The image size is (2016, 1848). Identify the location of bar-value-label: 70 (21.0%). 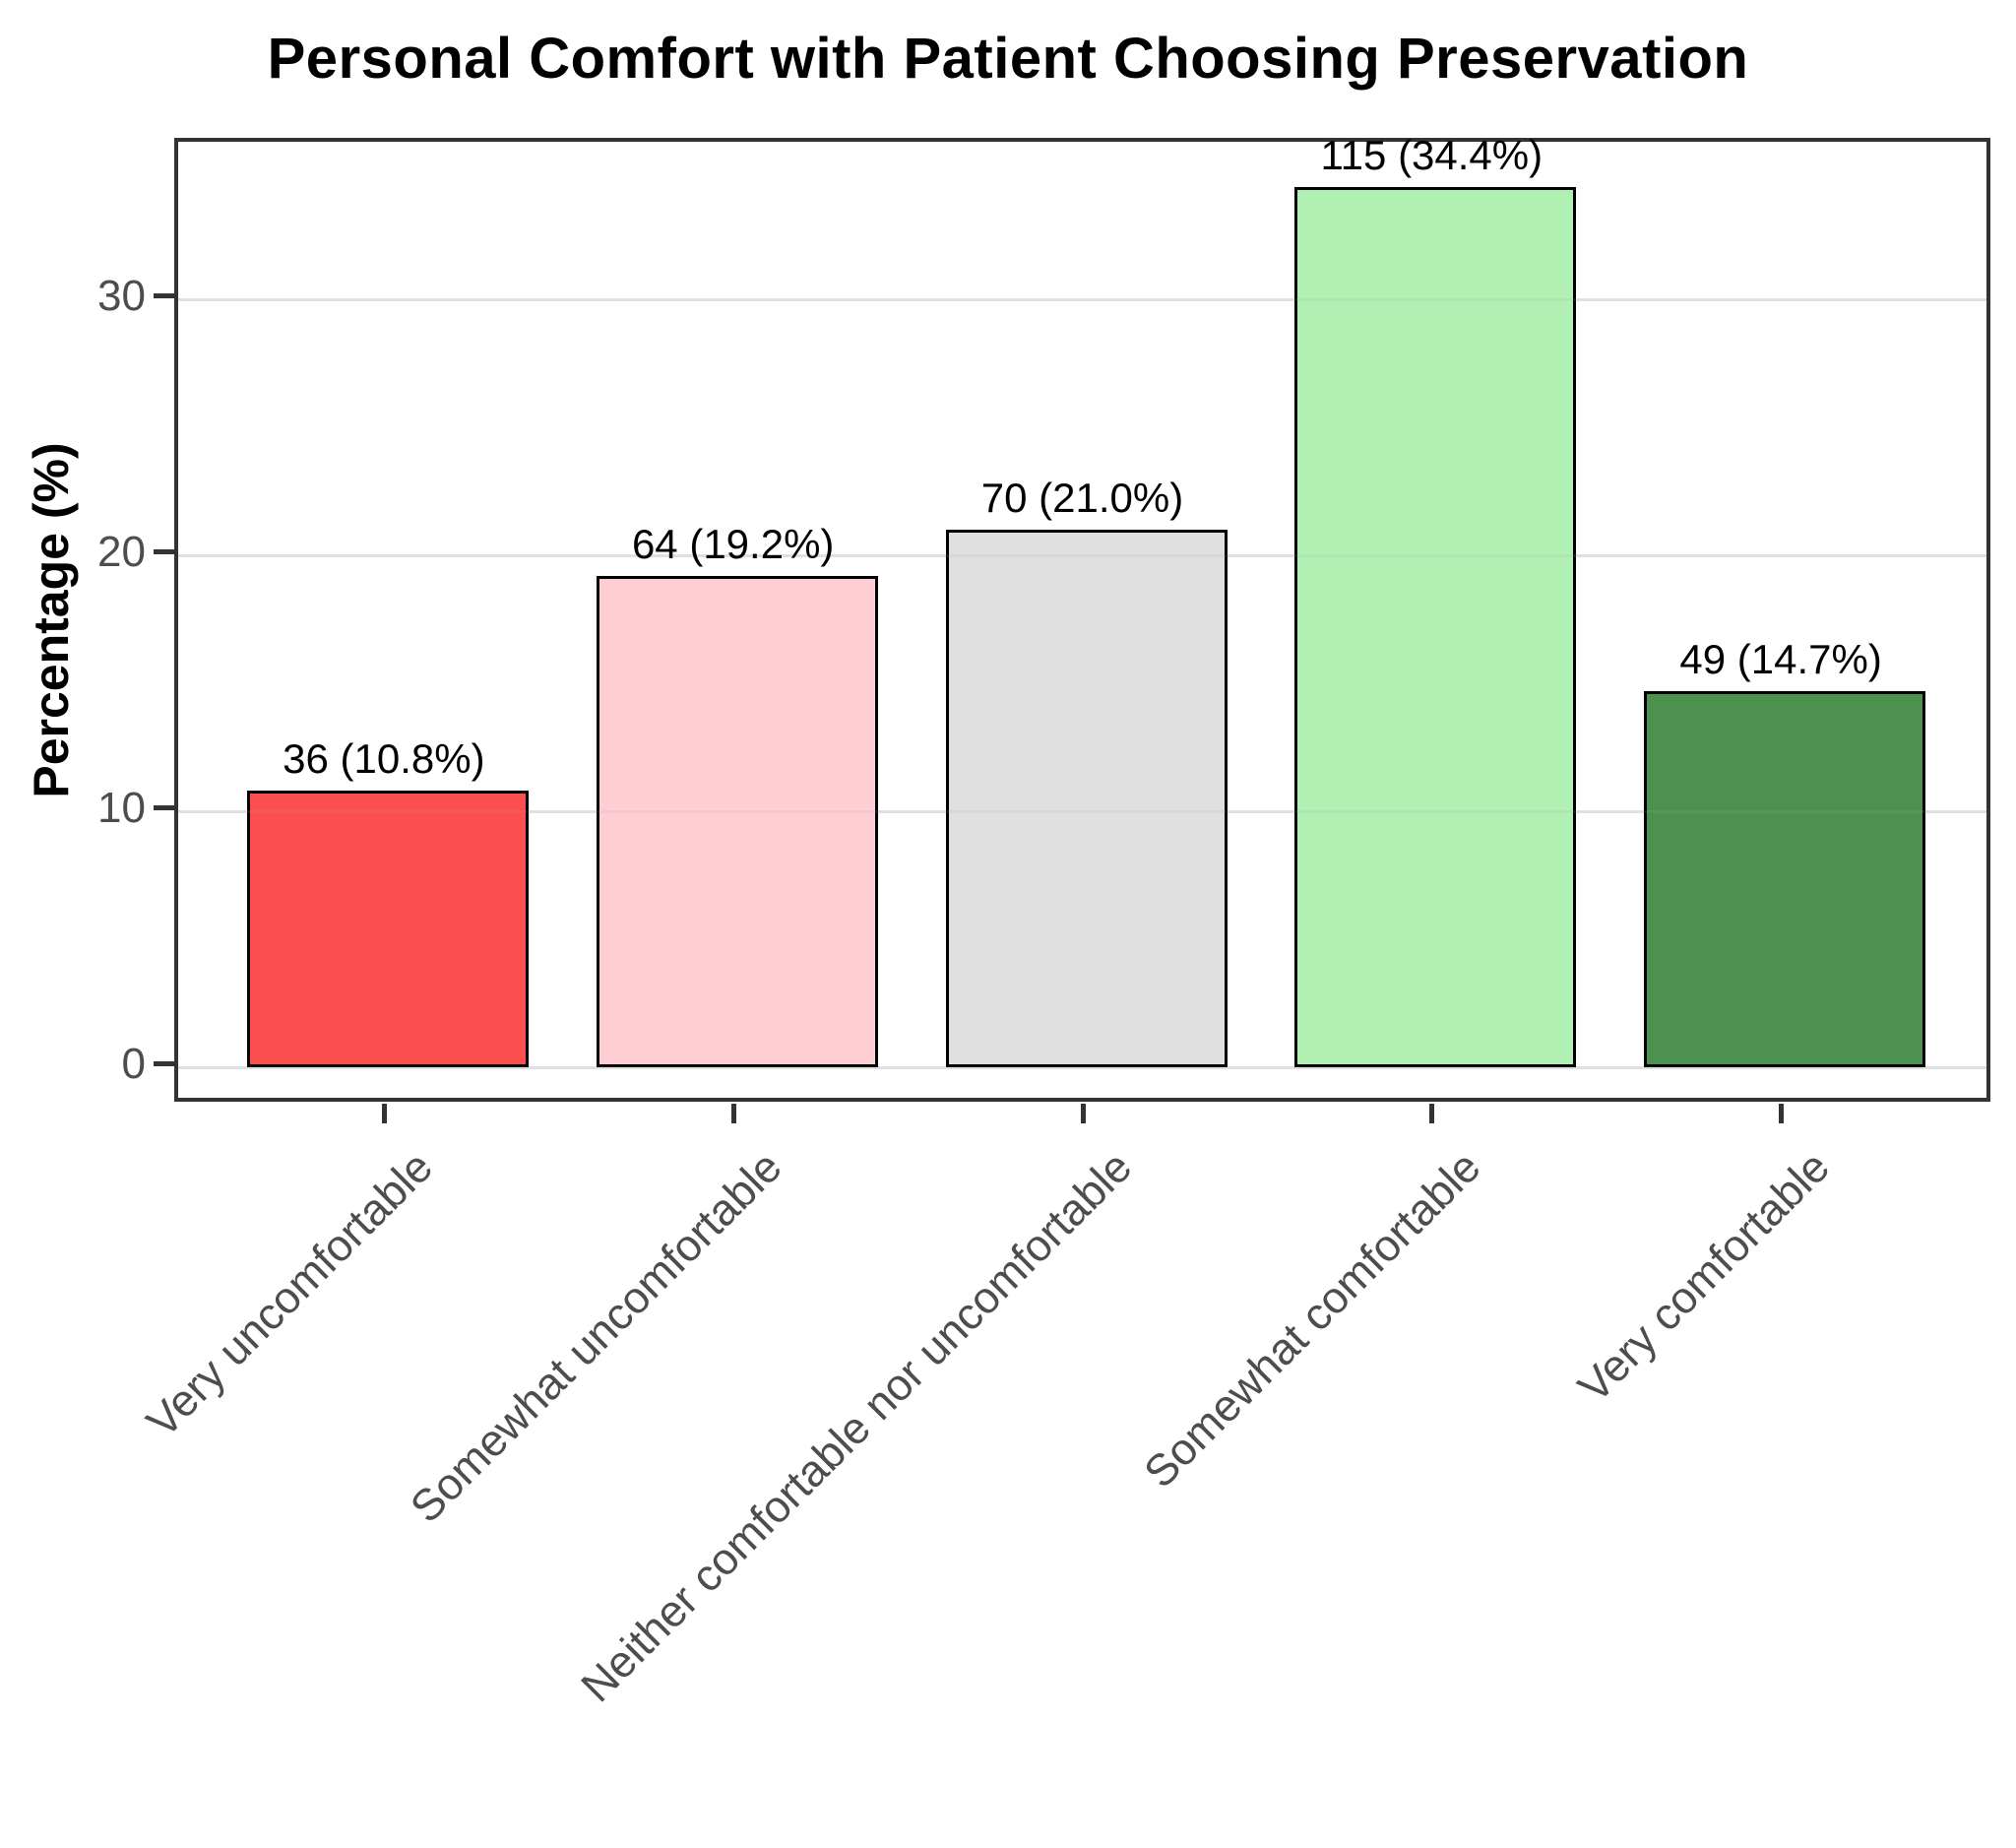
(1082, 498).